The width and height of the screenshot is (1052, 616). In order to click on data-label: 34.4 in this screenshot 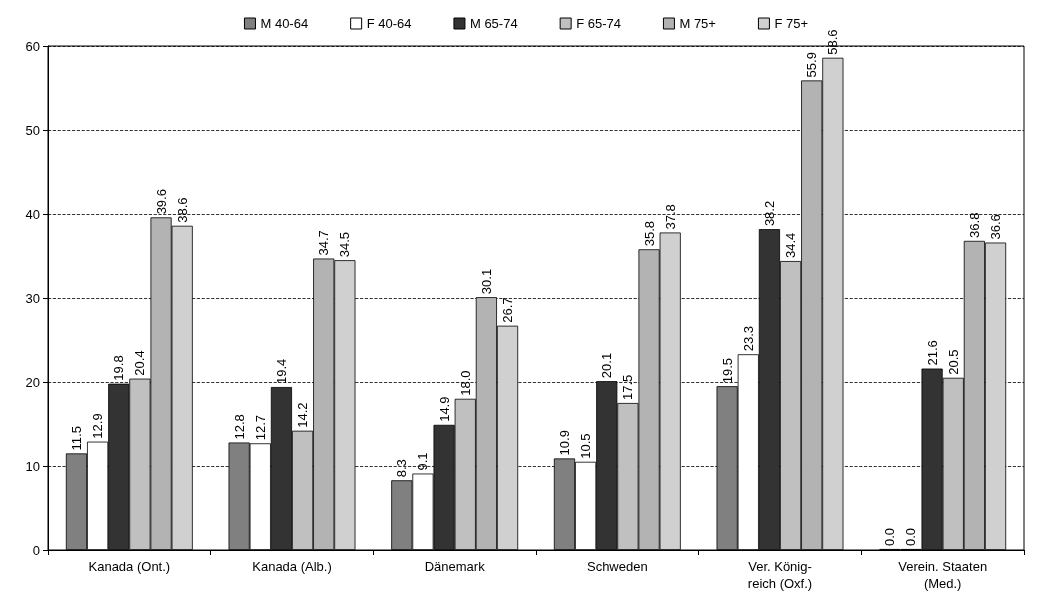, I will do `click(791, 245)`.